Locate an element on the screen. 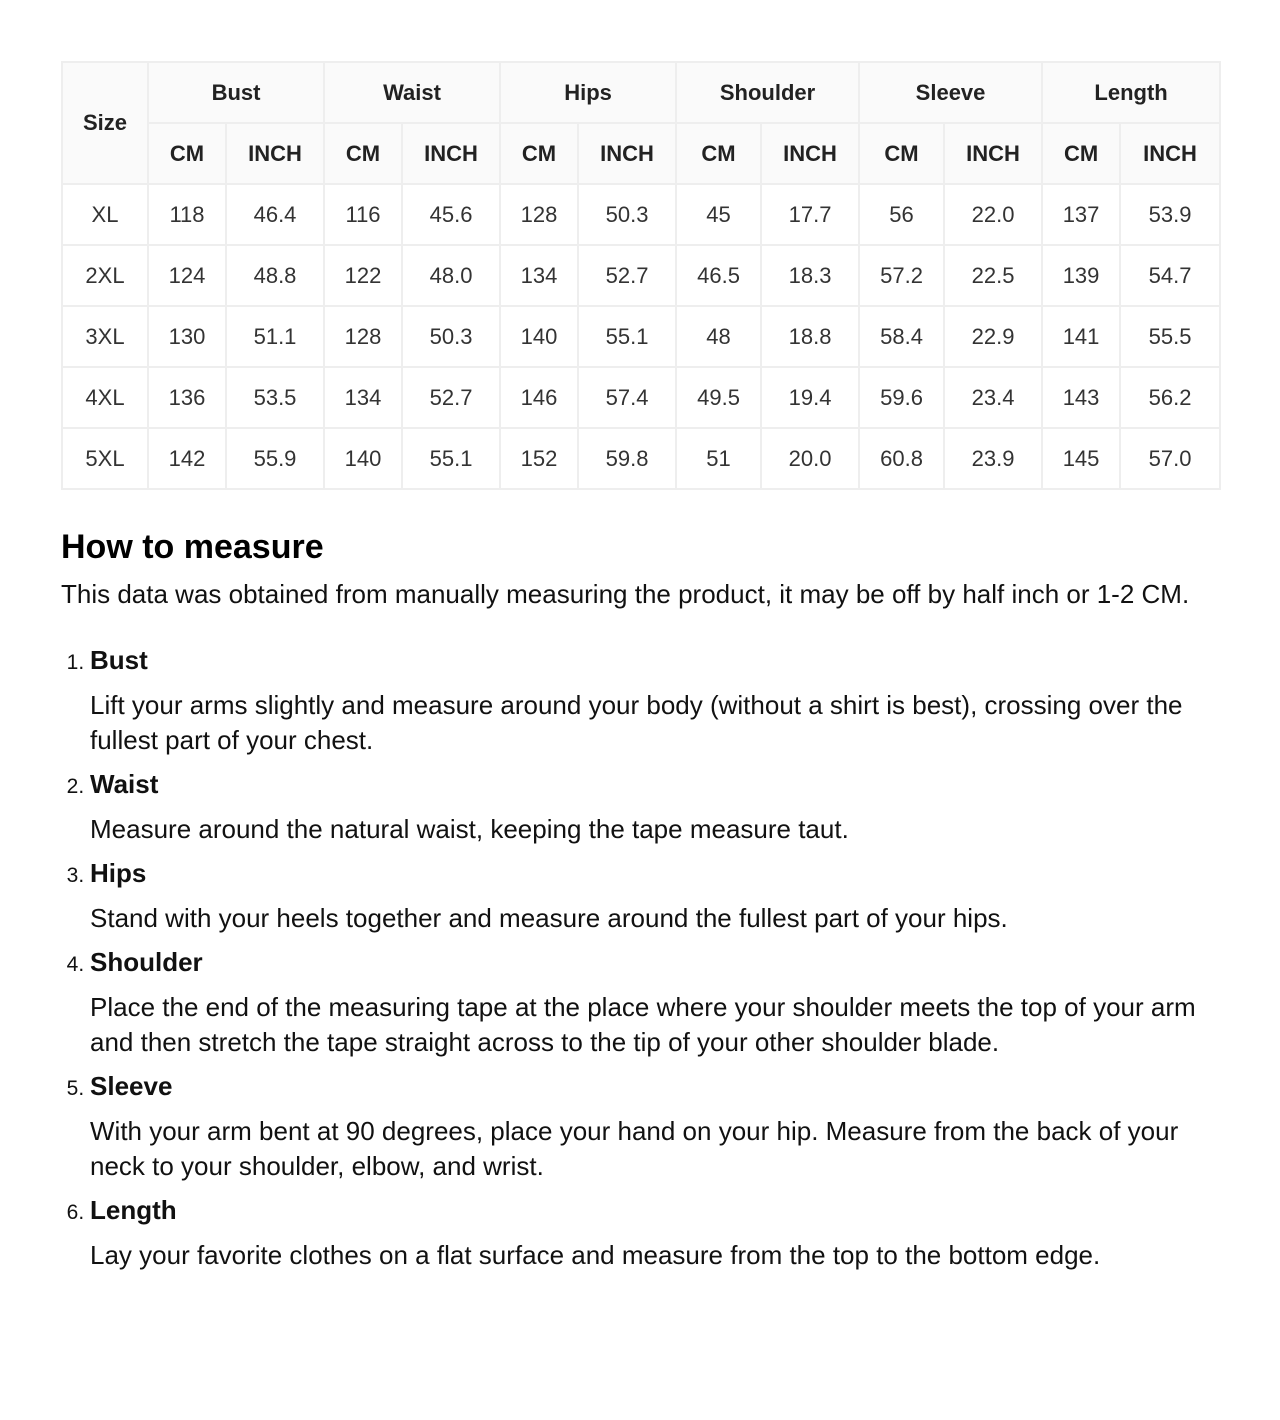 Image resolution: width=1280 pixels, height=1420 pixels. size-cell: 4XL is located at coordinates (105, 397).